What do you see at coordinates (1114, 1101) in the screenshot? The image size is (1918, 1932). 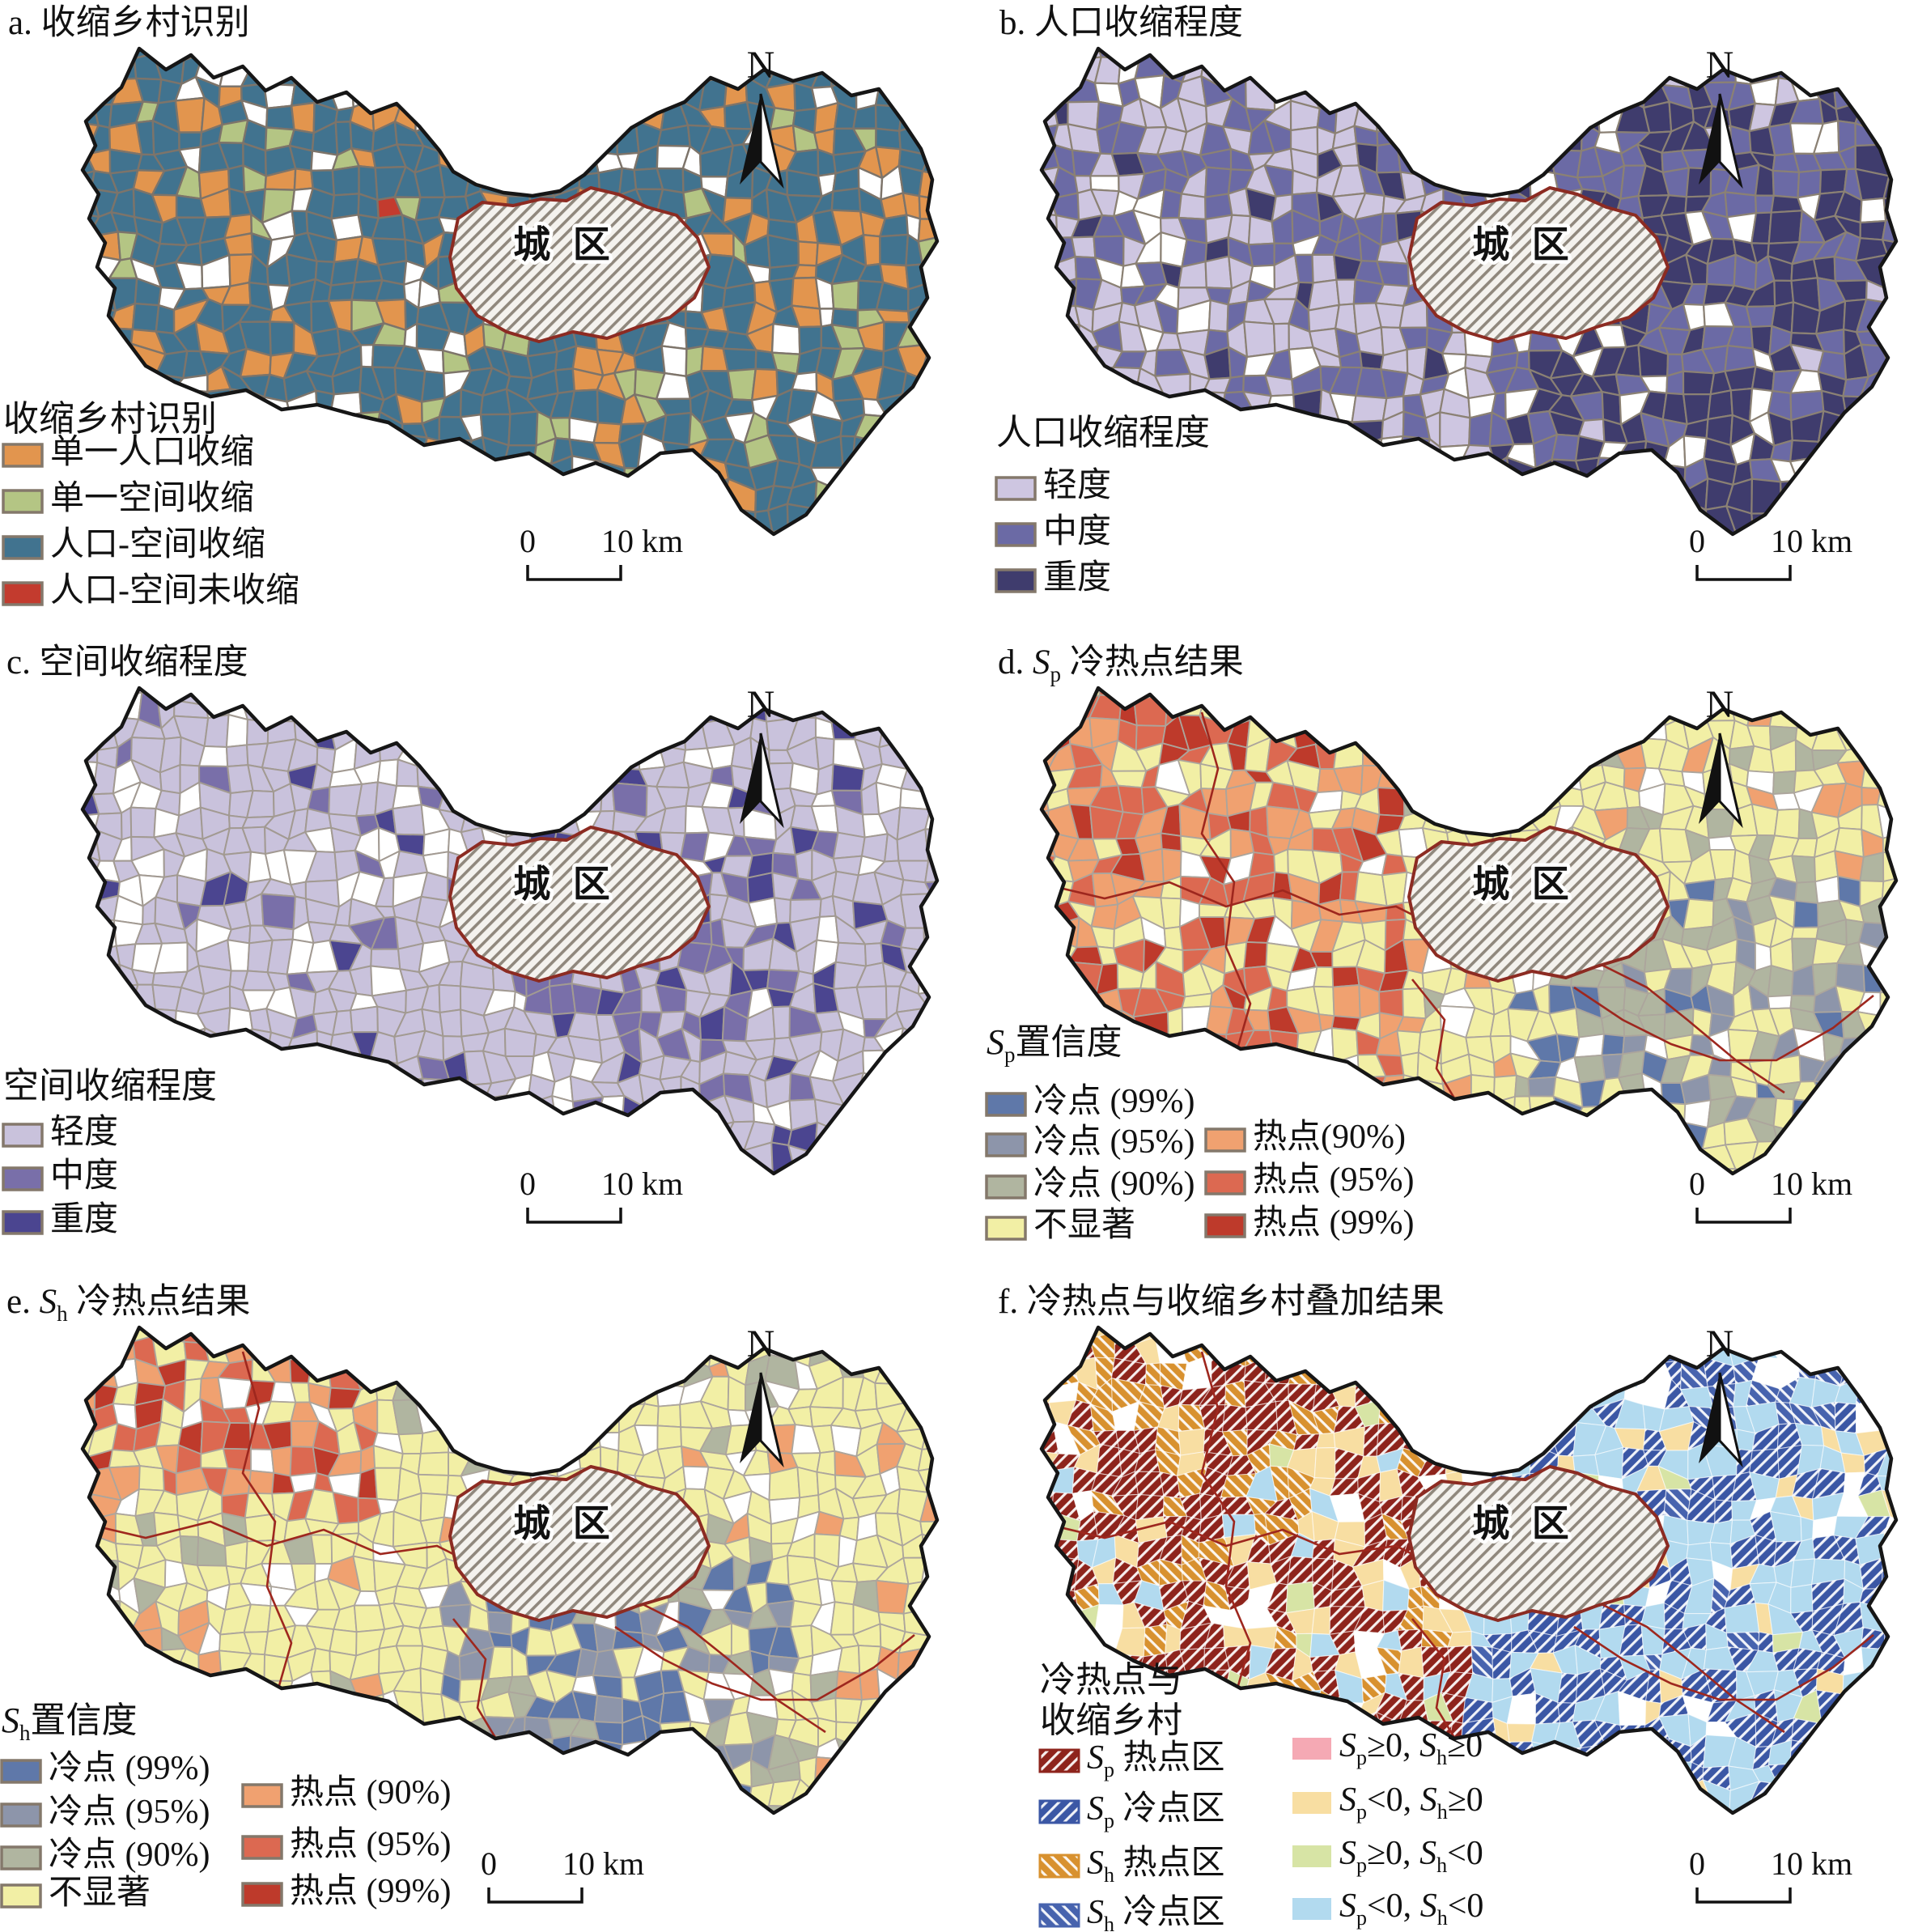 I see `legend-label: 冷点 (99%)` at bounding box center [1114, 1101].